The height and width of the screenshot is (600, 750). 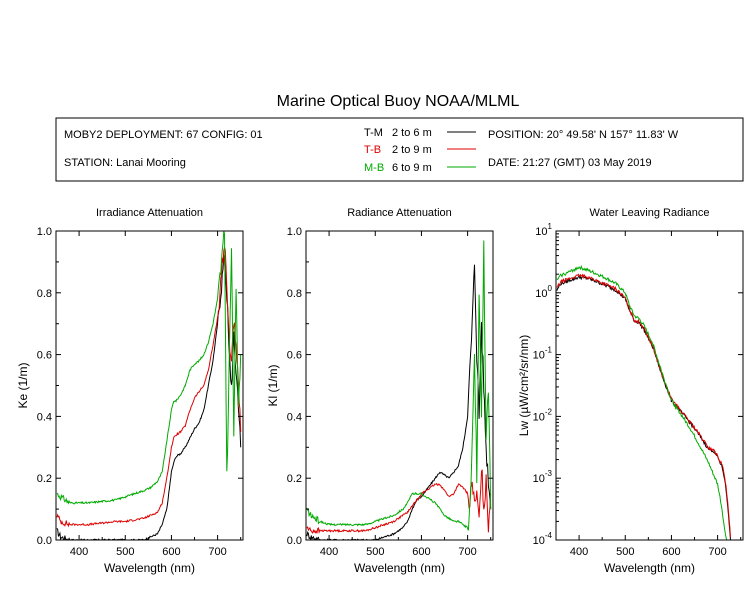 I want to click on y-tick-exp: 0, so click(x=550, y=288).